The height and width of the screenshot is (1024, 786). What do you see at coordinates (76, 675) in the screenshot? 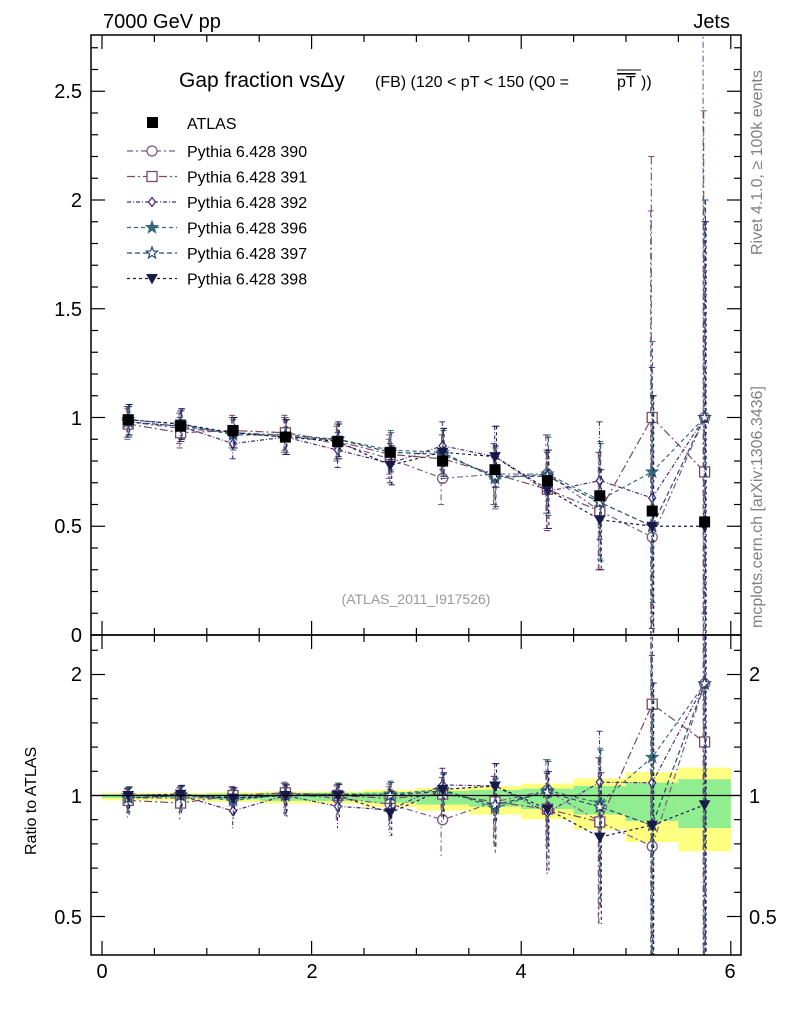
I see `ytick-ratio-2-left: 2` at bounding box center [76, 675].